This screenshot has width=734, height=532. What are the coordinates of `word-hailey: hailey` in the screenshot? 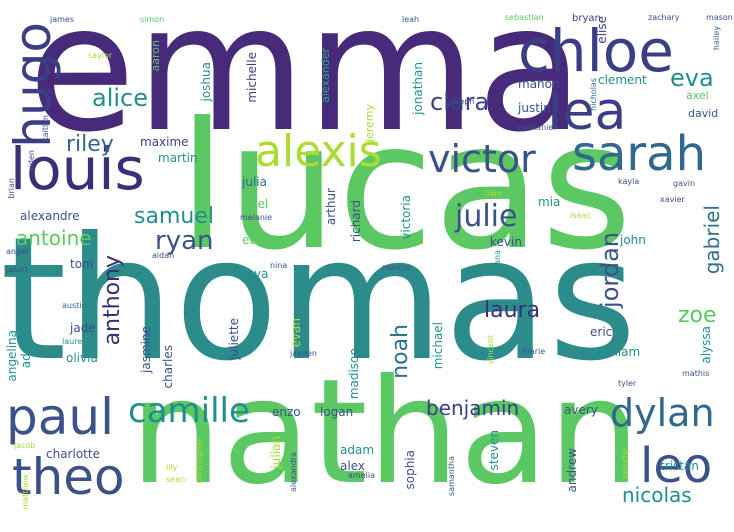 It's located at (716, 38).